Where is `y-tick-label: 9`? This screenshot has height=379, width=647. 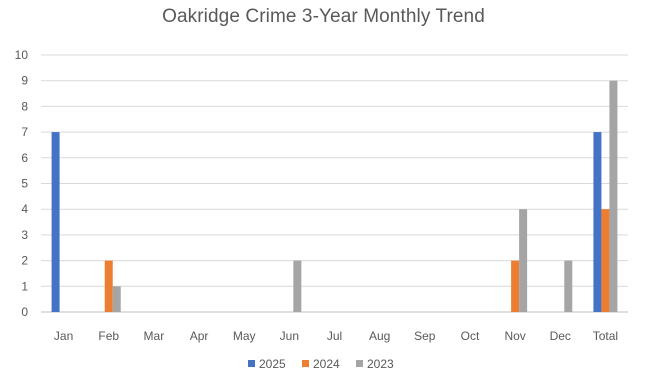 y-tick-label: 9 is located at coordinates (24, 81).